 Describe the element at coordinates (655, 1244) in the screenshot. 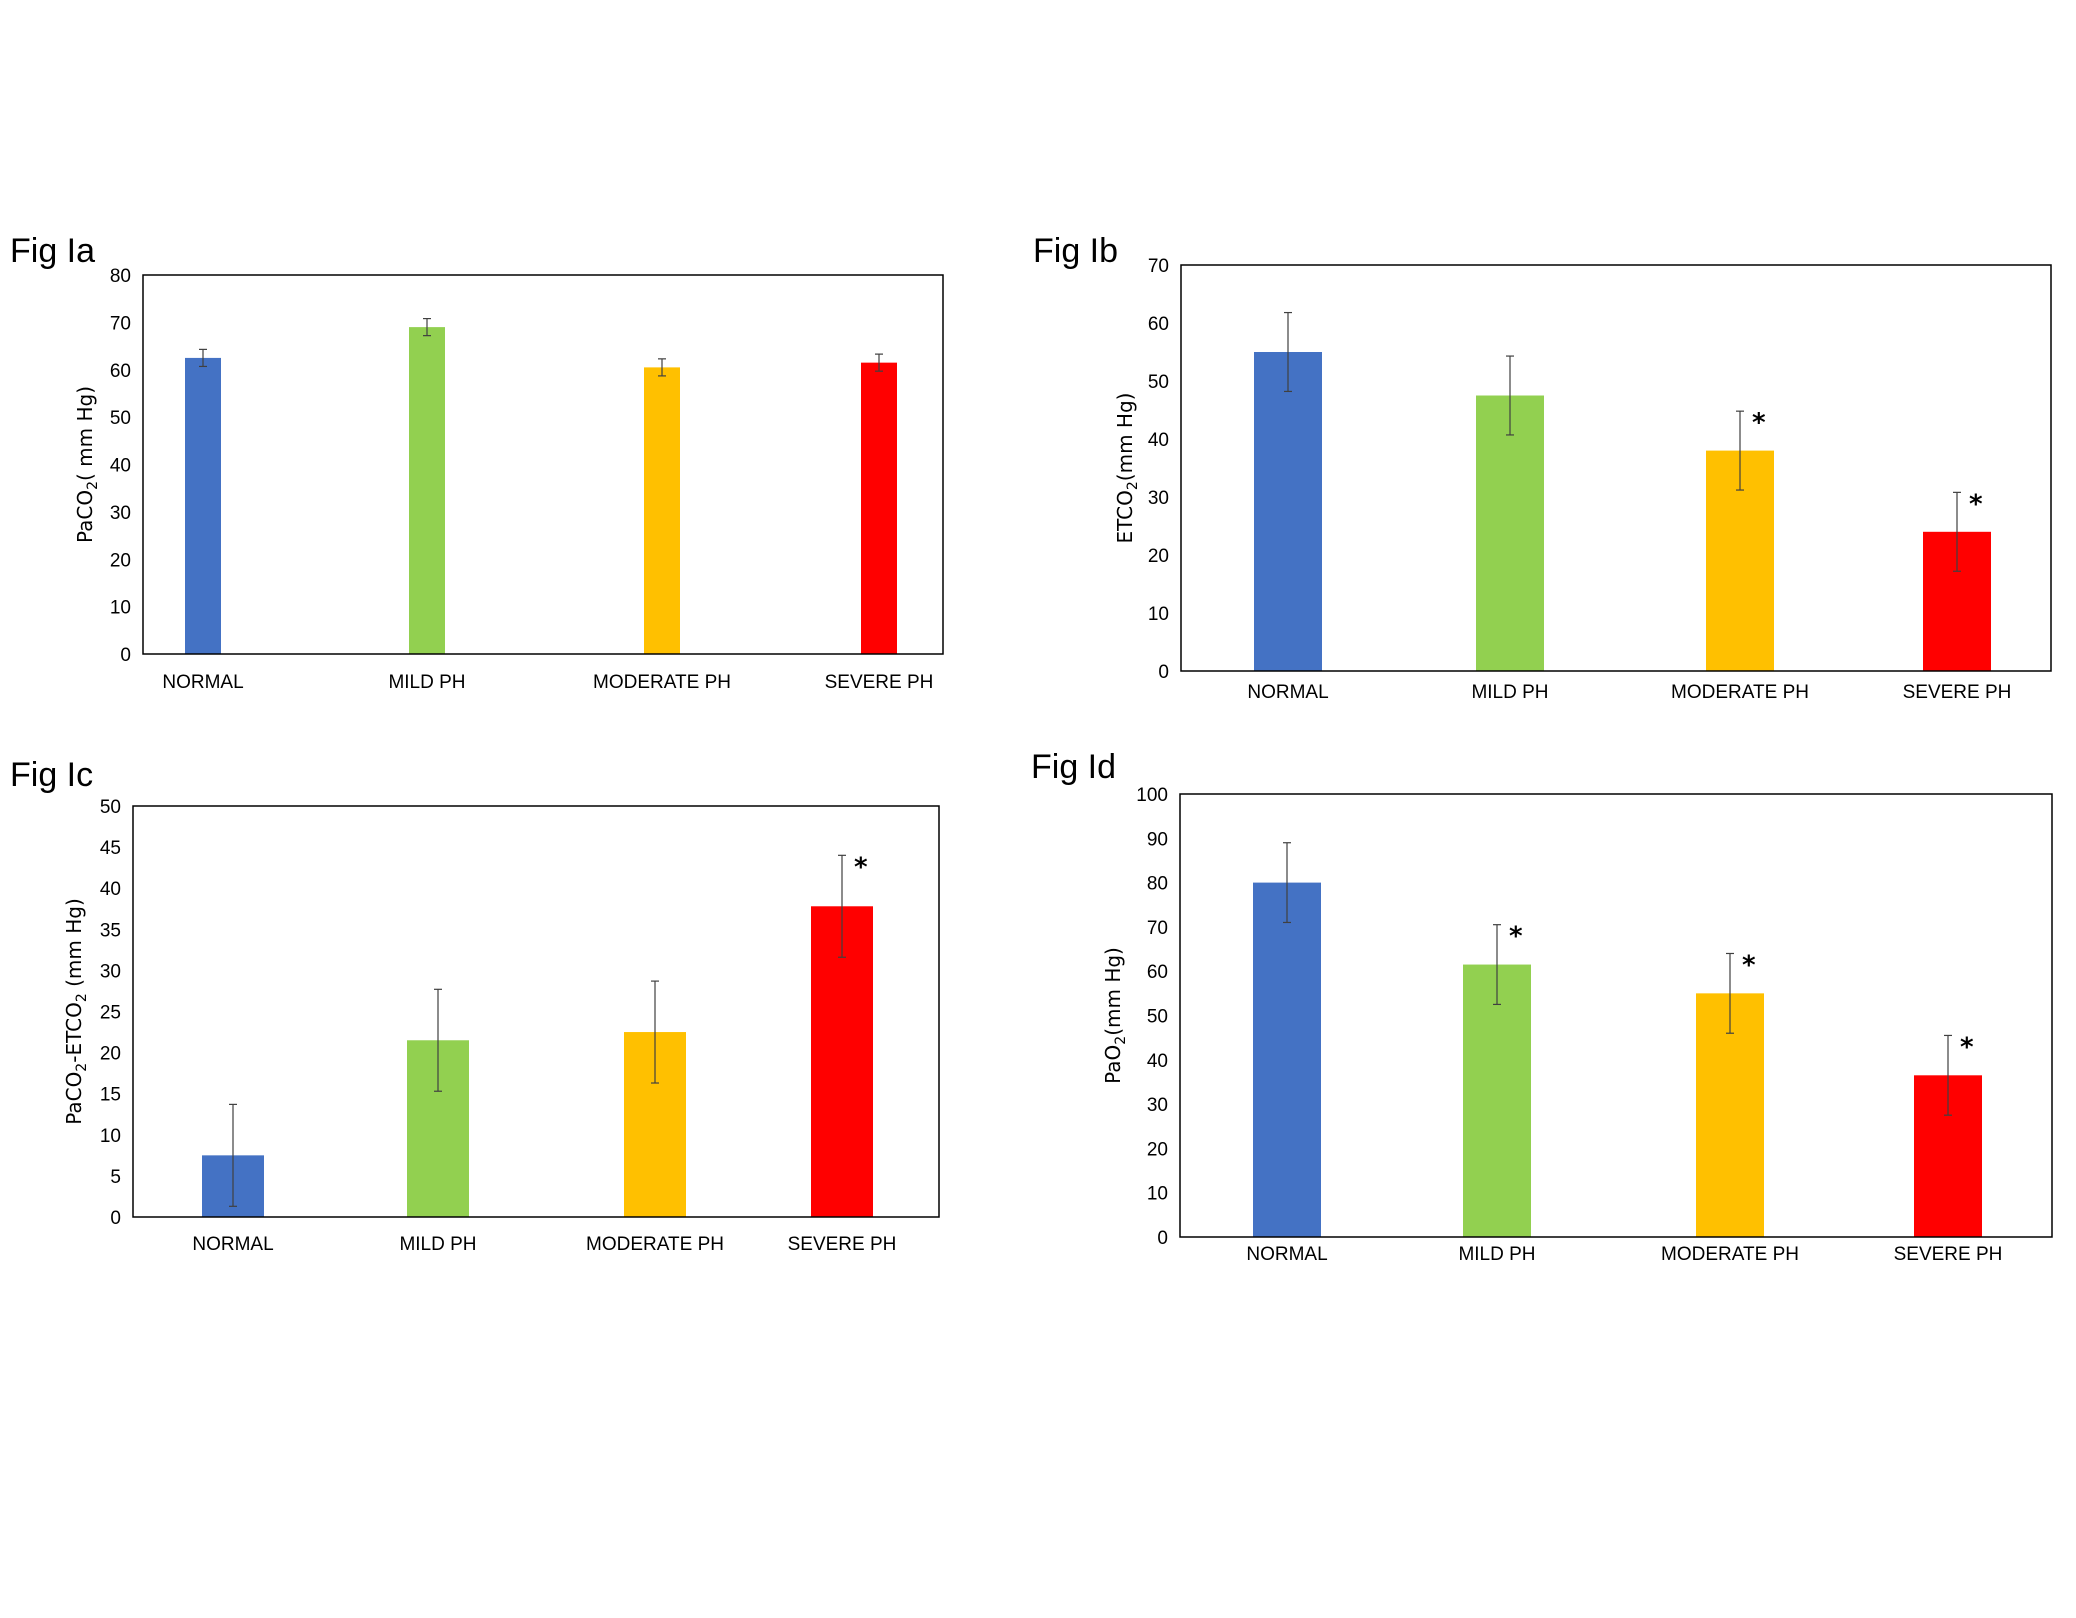

I see `category-label-c-moderate: MODERATE PH` at that location.